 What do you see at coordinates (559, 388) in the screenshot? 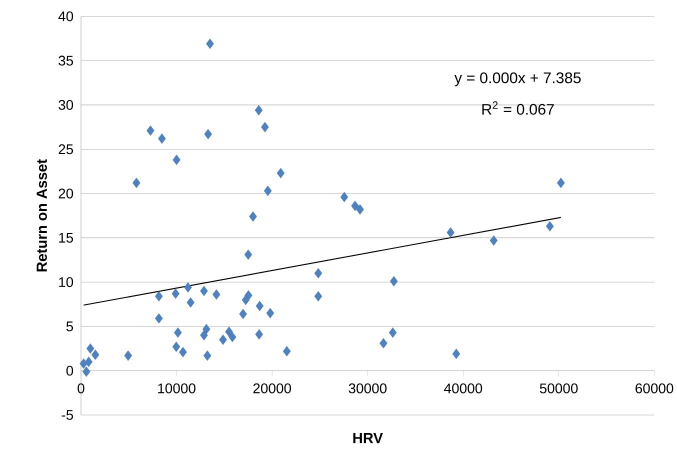
I see `x-tick-label: 50000` at bounding box center [559, 388].